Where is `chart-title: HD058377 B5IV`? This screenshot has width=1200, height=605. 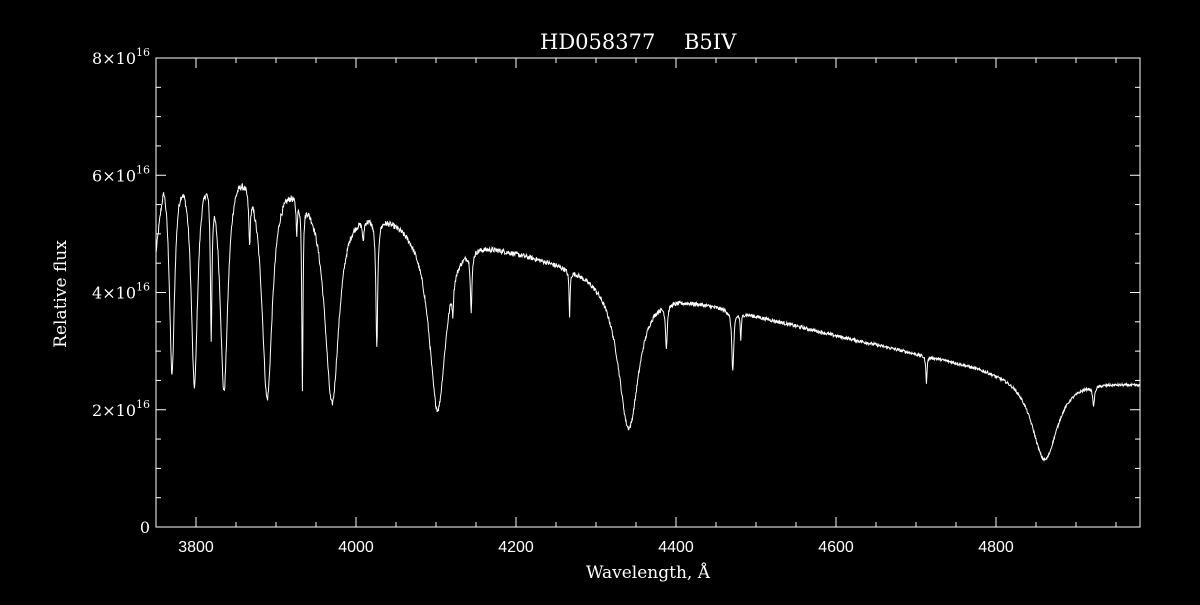 chart-title: HD058377 B5IV is located at coordinates (638, 42).